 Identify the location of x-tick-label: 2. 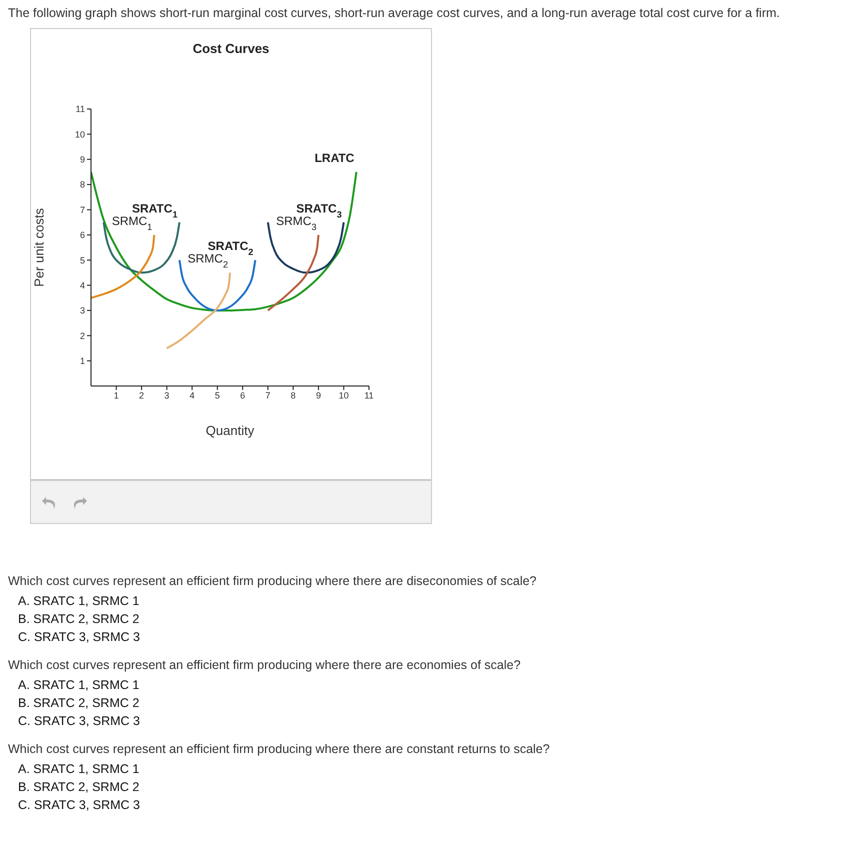
(141, 395).